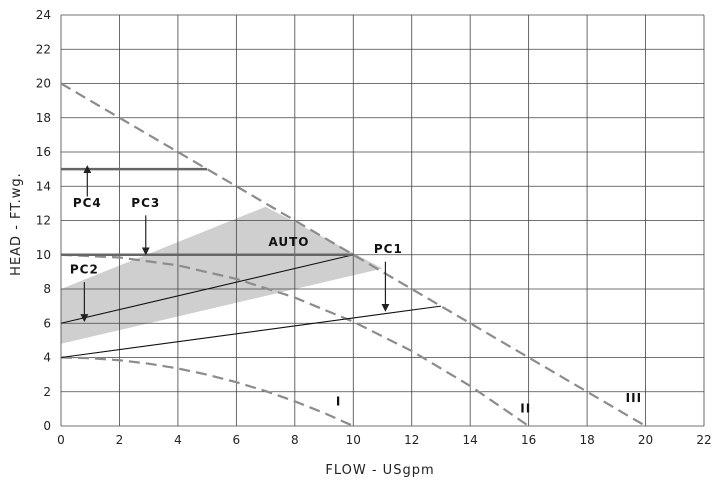 The height and width of the screenshot is (480, 719). I want to click on x-tick-label: 16, so click(528, 440).